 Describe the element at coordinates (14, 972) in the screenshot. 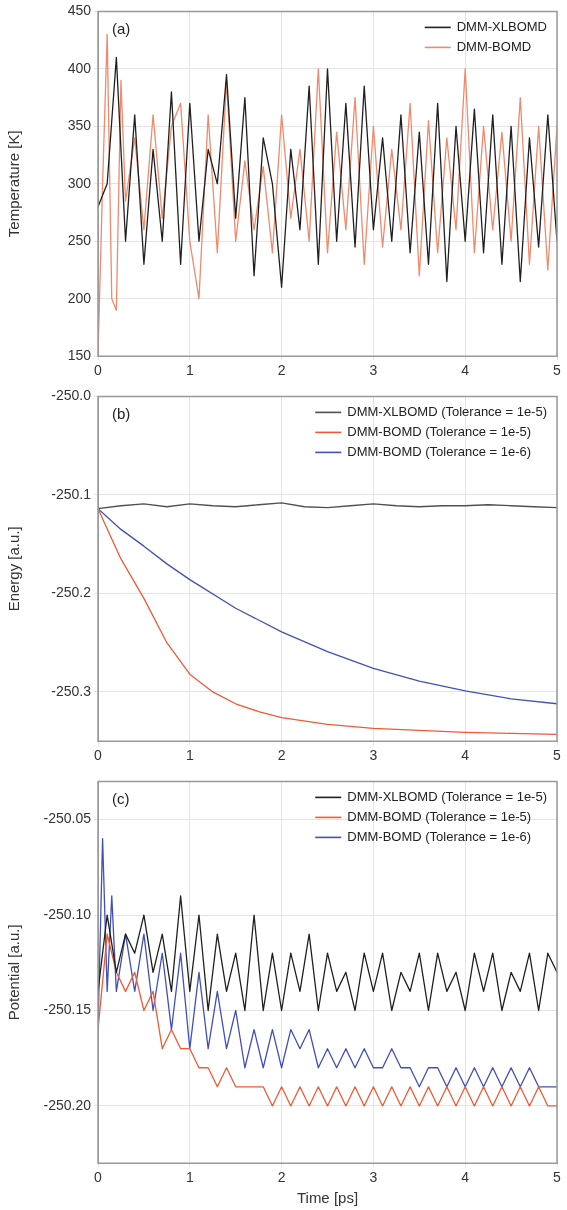

I see `y-axis-title: Potential [a.u.]` at that location.